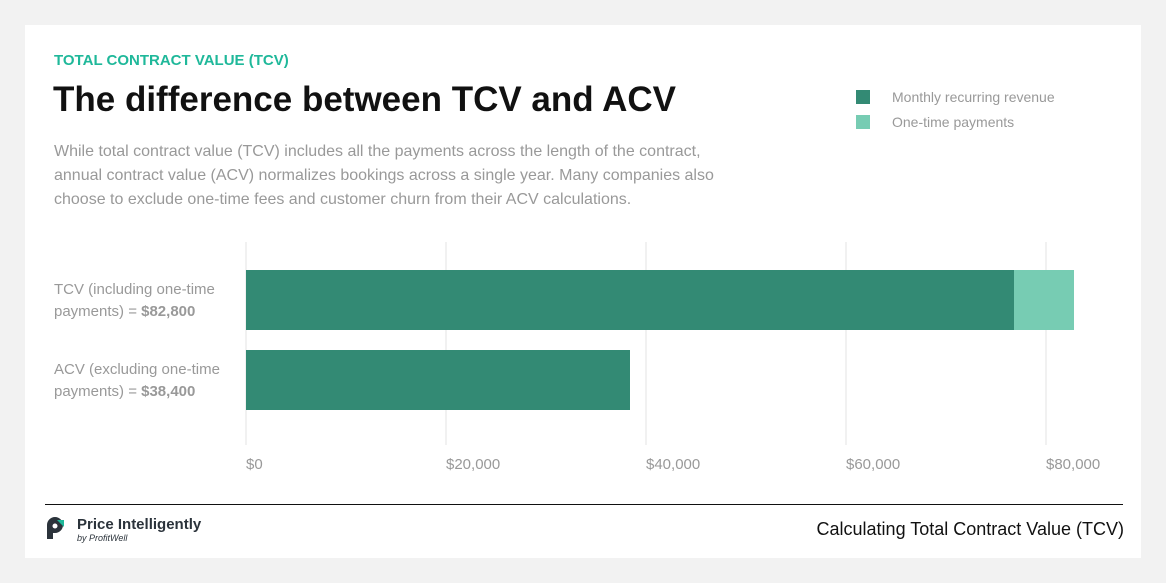 The image size is (1166, 583). I want to click on x-tick-label: $80,000, so click(1073, 464).